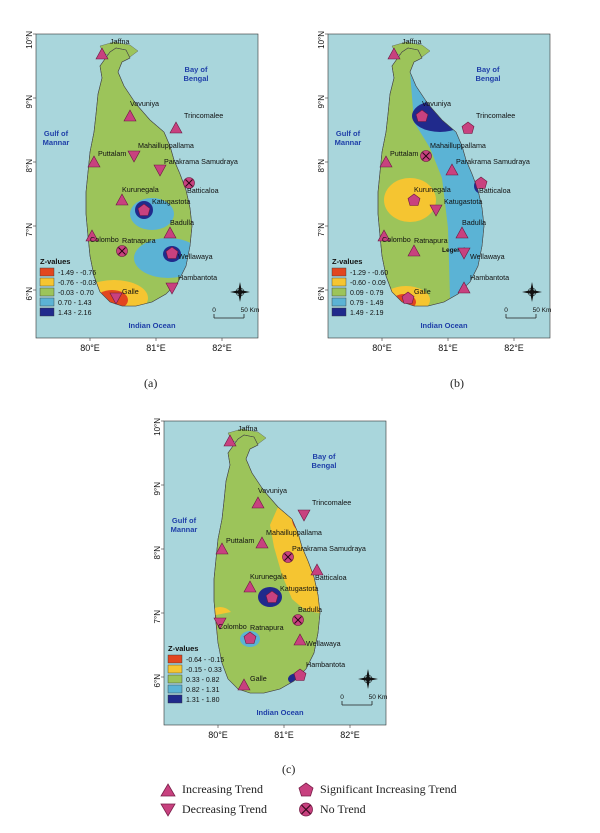 Image resolution: width=600 pixels, height=833 pixels. Describe the element at coordinates (414, 250) in the screenshot. I see `station-ratnapura-increasing-icon` at that location.